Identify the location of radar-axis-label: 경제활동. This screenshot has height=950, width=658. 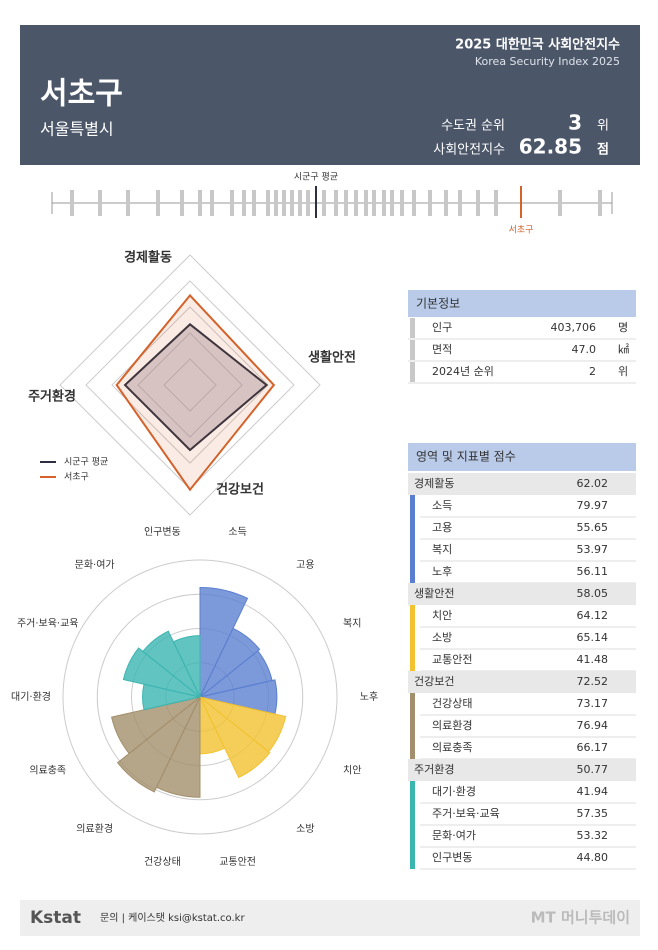
(148, 258).